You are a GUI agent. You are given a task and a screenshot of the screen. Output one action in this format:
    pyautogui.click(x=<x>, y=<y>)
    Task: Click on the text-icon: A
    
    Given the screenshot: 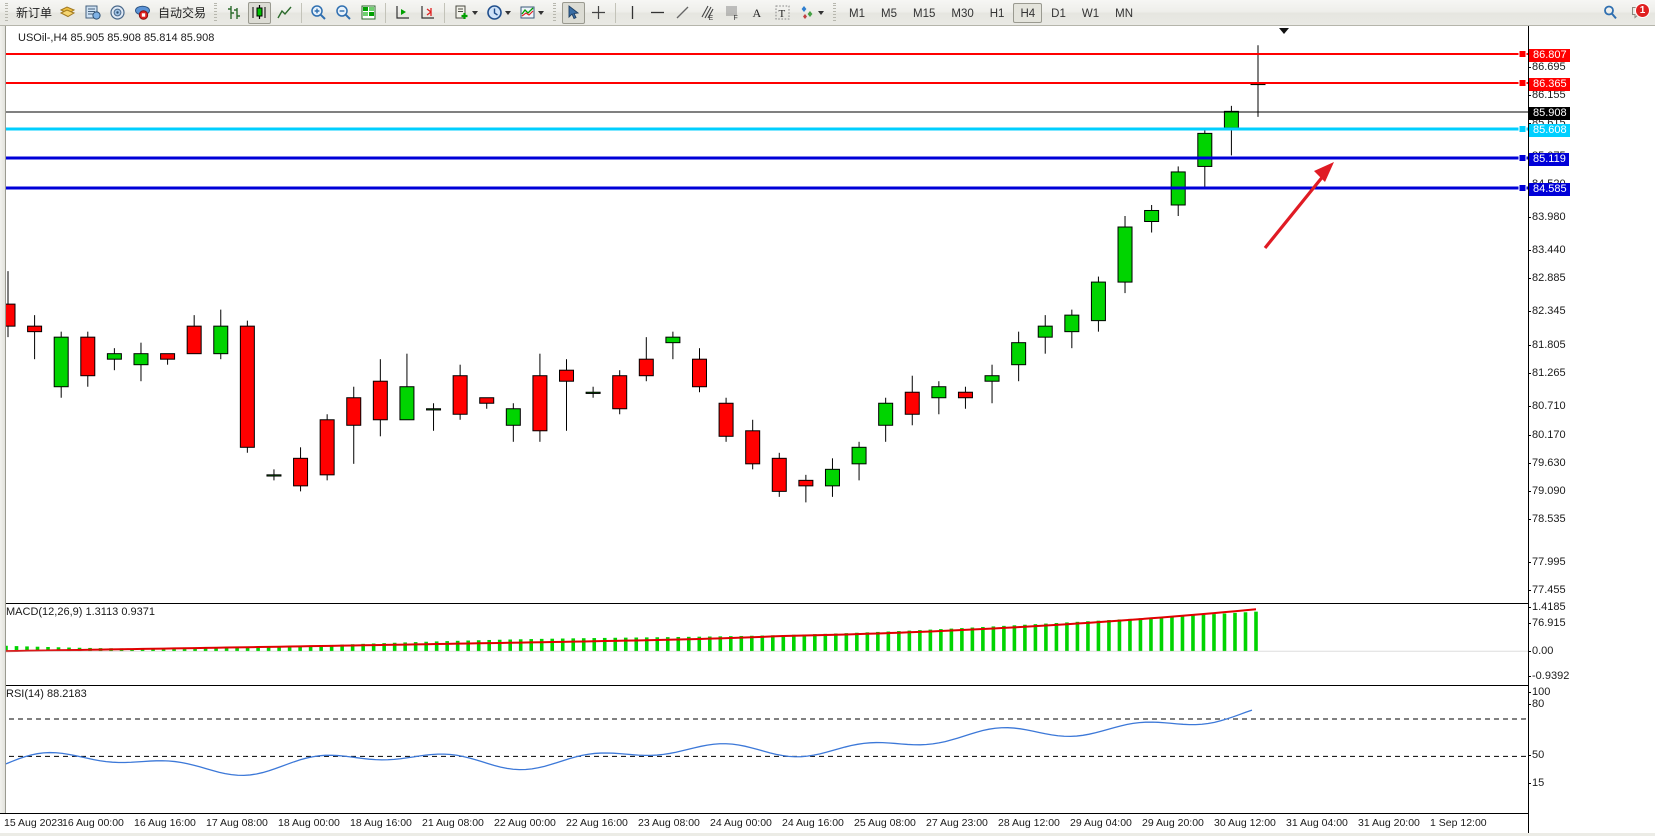 What is the action you would take?
    pyautogui.click(x=757, y=13)
    